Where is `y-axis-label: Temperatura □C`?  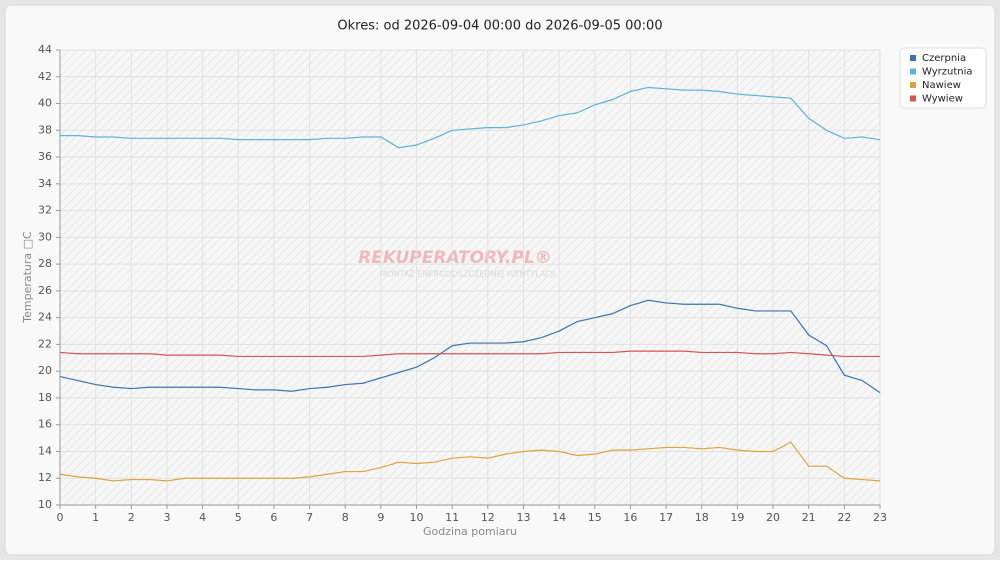 y-axis-label: Temperatura □C is located at coordinates (27, 277).